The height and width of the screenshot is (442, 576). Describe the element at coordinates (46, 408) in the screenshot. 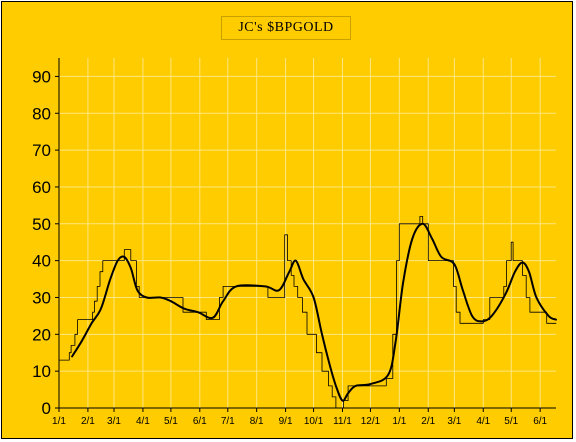

I see `y-tick-label: 0` at that location.